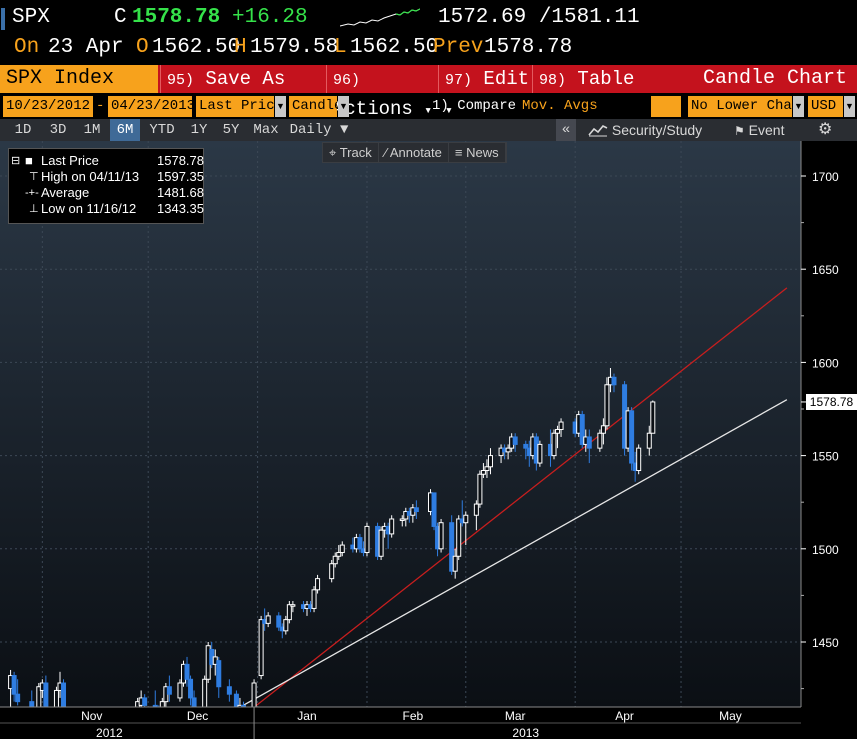 This screenshot has height=739, width=857. I want to click on track-button: ⌖ Track, so click(351, 152).